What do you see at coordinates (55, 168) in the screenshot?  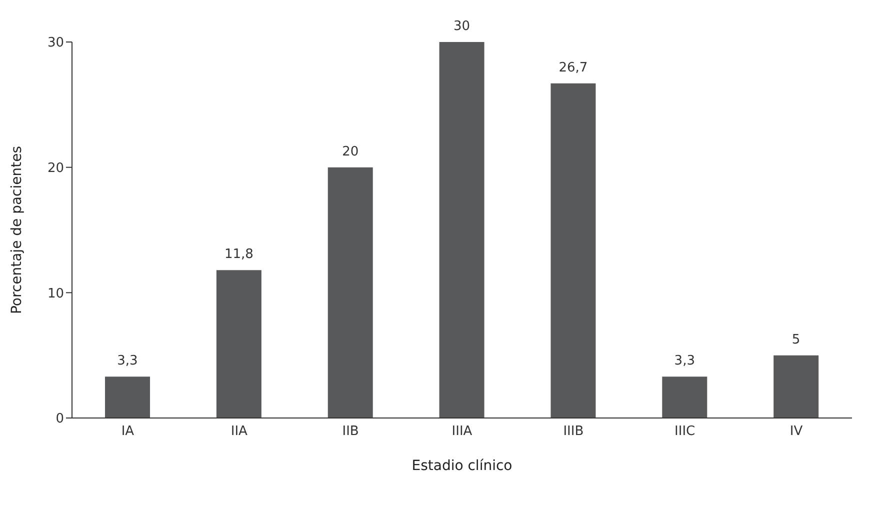 I see `y-tick-label: 20` at bounding box center [55, 168].